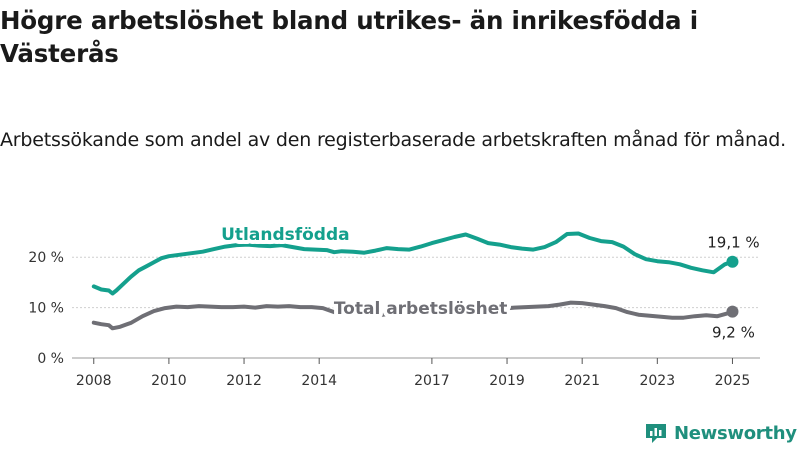  Describe the element at coordinates (656, 433) in the screenshot. I see `bar-chart-logo-icon` at that location.